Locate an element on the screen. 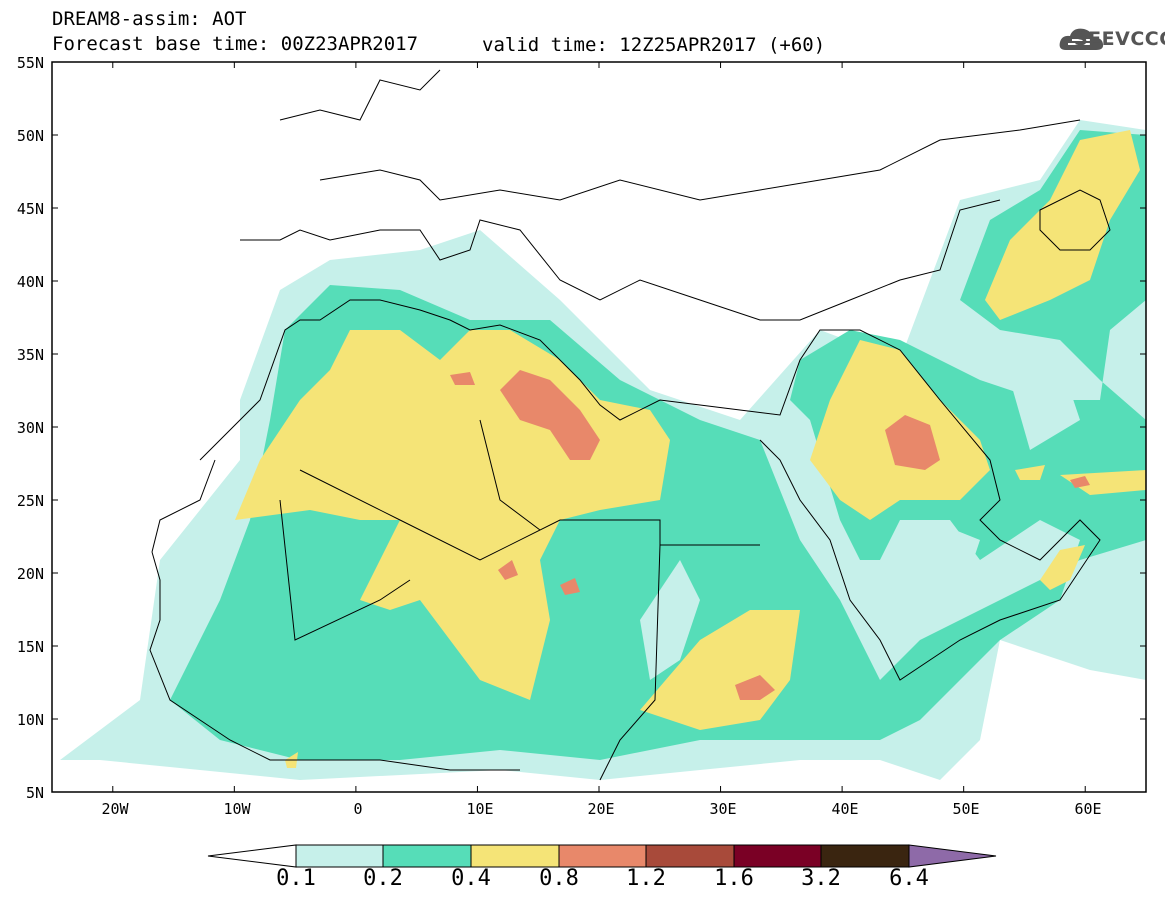  colorbar-label: 0.1 is located at coordinates (296, 878).